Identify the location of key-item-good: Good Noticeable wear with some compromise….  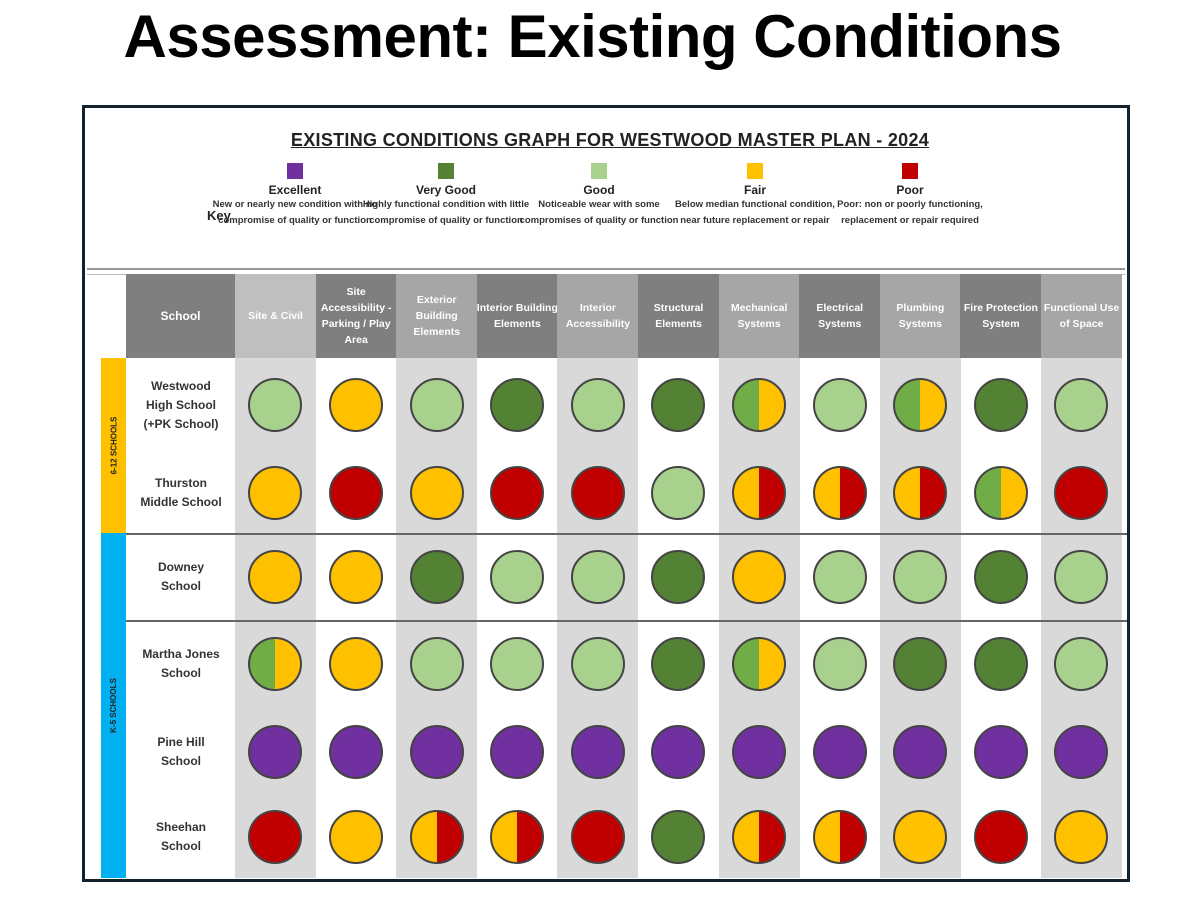
(599, 196).